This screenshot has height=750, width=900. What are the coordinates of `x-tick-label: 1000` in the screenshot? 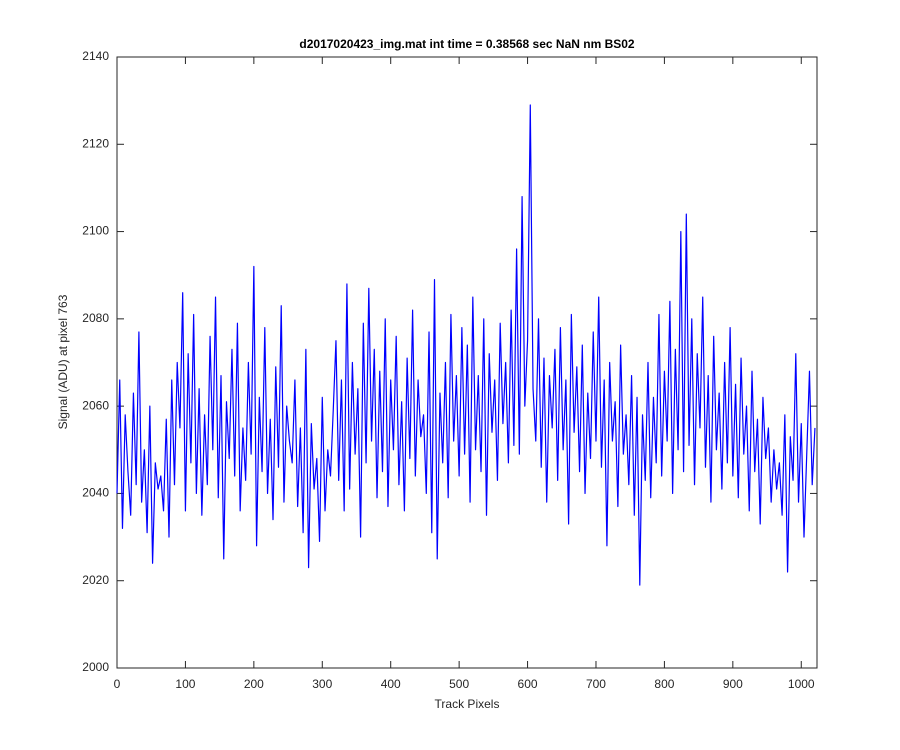 It's located at (801, 684).